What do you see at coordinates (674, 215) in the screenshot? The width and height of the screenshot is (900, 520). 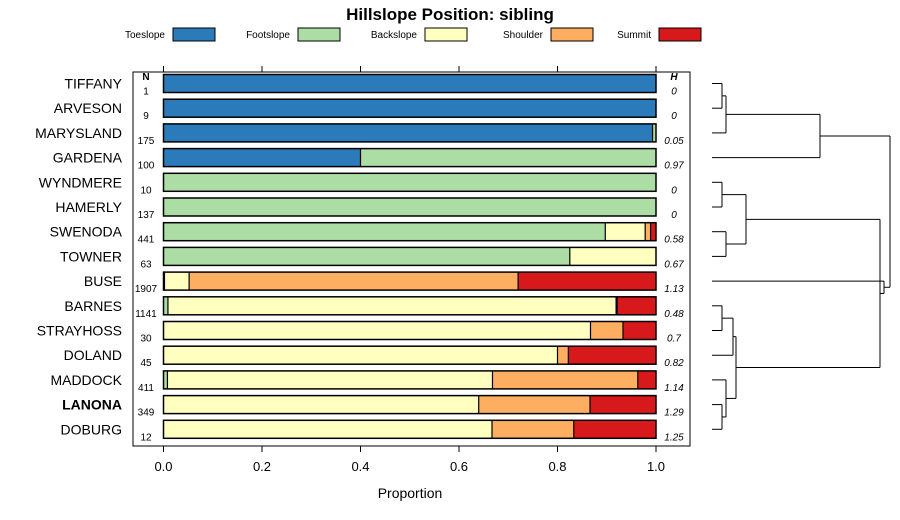 I see `h-value: 0` at bounding box center [674, 215].